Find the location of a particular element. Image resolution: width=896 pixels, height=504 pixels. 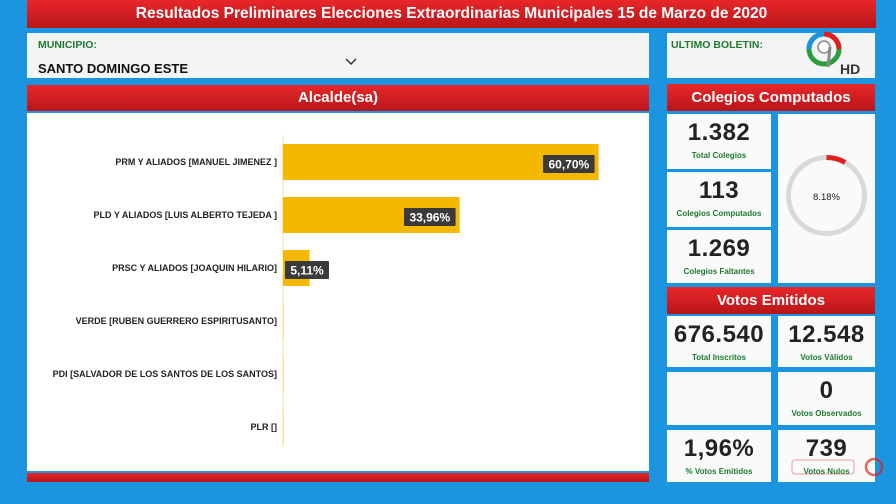

broadcaster-watermark-icon is located at coordinates (837, 467).